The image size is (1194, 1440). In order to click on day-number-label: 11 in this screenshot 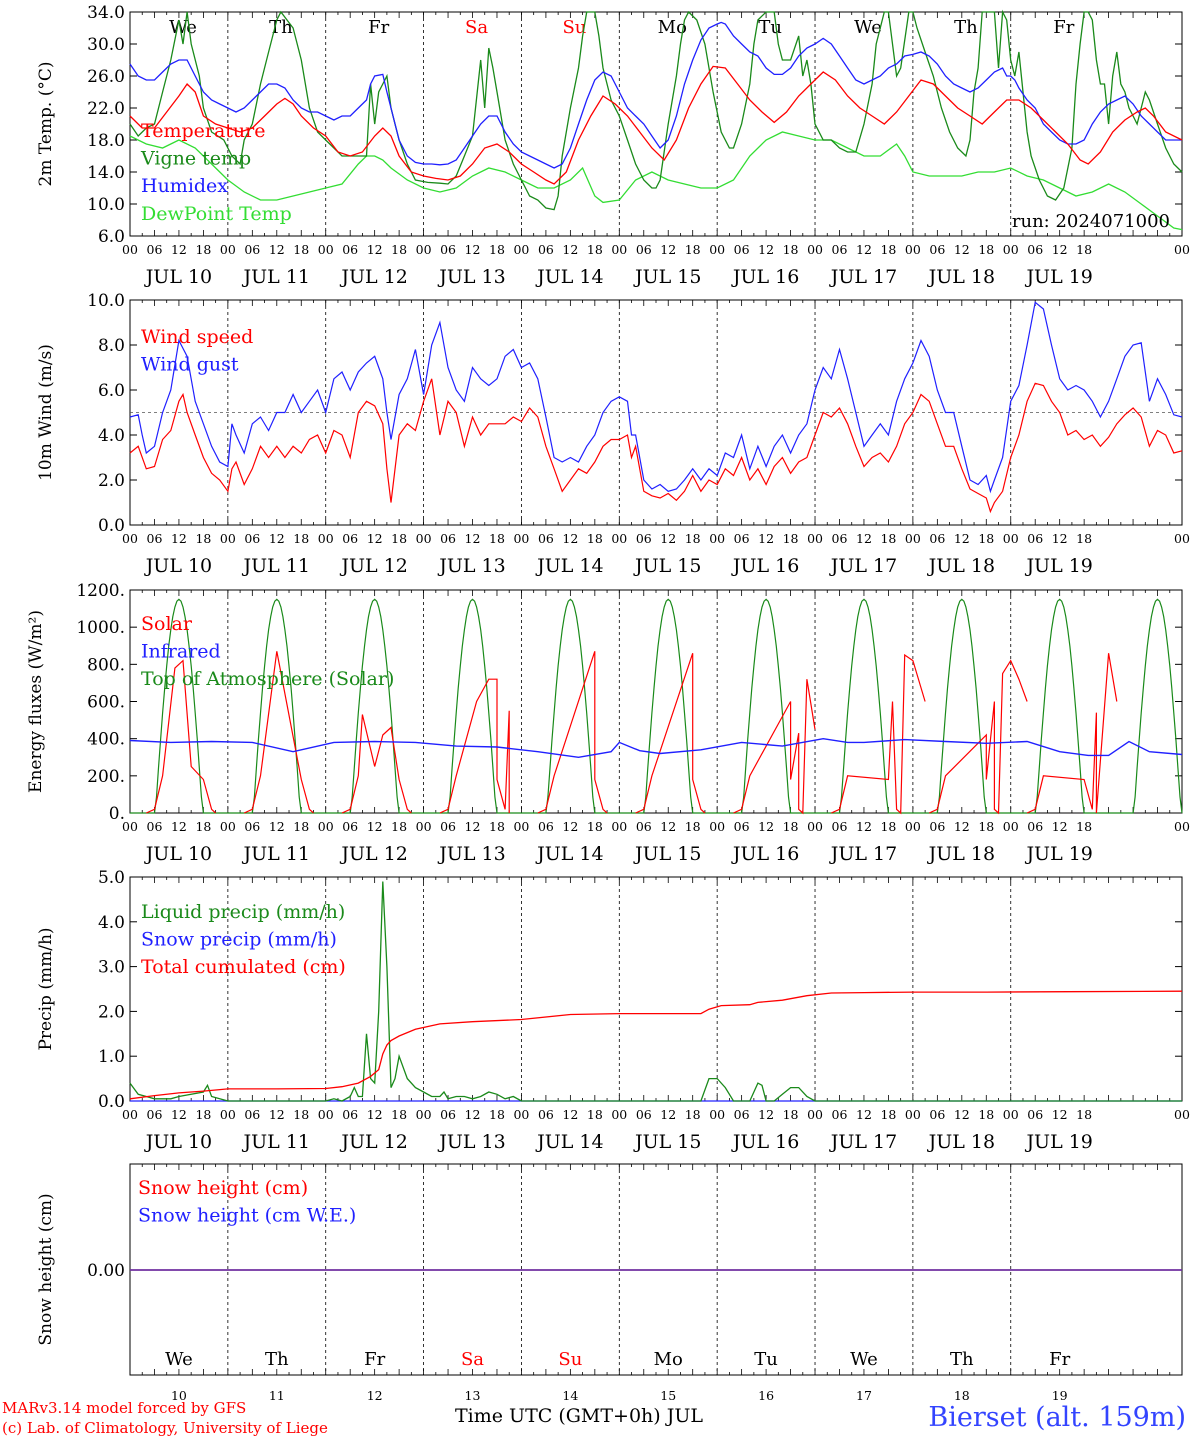, I will do `click(277, 1395)`.